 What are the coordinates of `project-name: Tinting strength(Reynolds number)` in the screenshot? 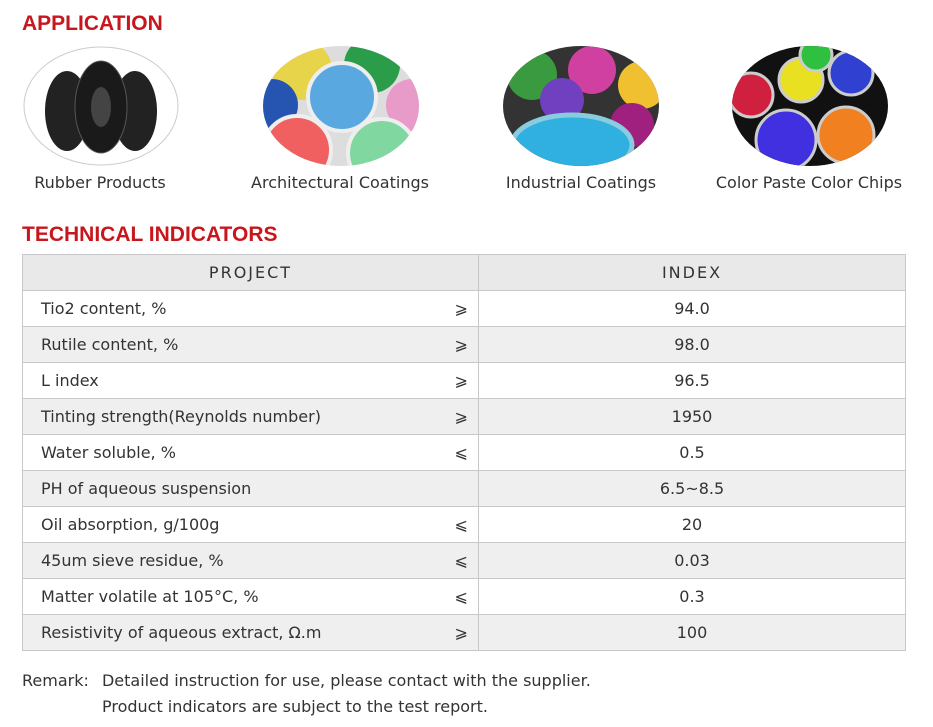 It's located at (181, 416).